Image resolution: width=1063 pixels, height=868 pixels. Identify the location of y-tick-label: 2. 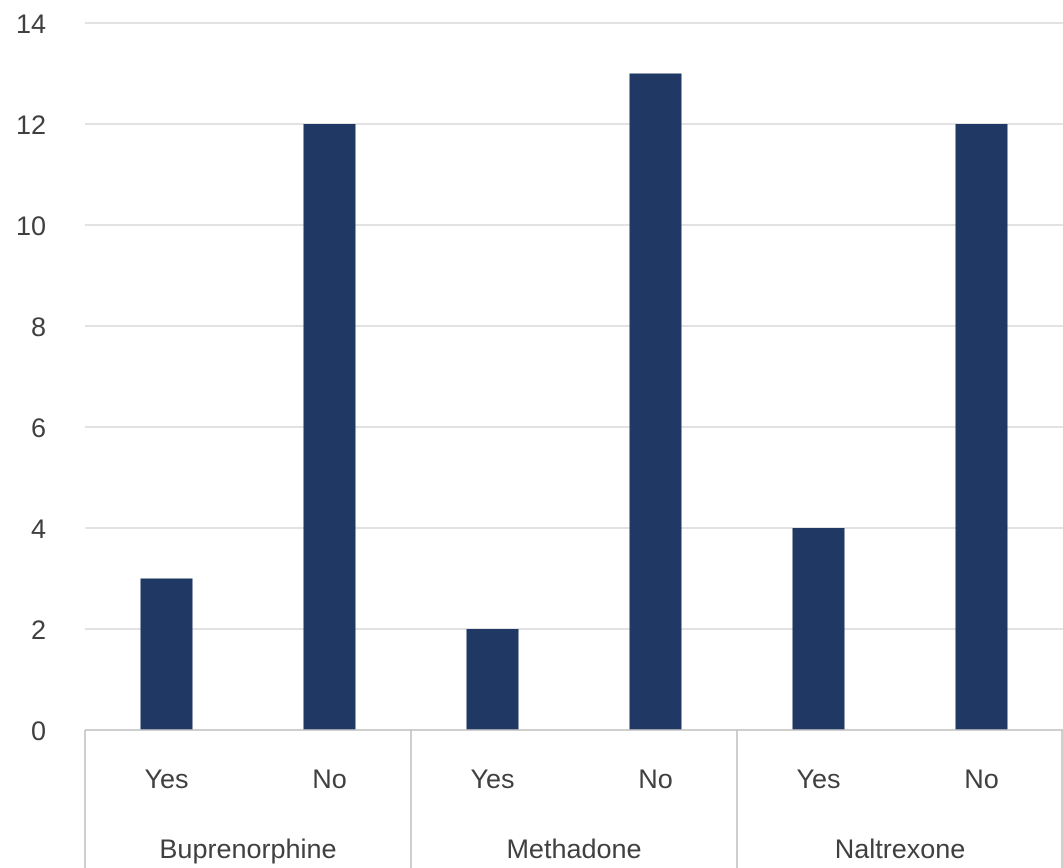
(38, 630).